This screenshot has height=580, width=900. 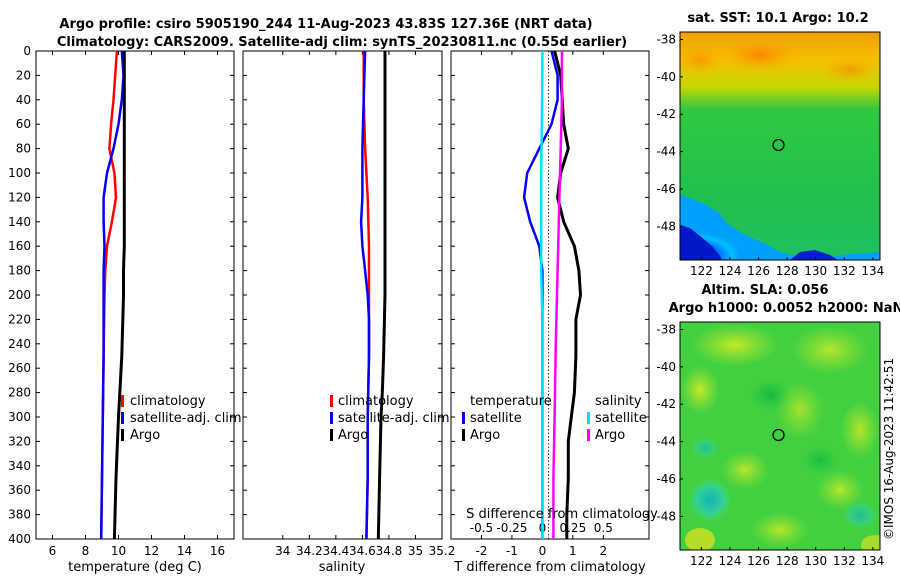 What do you see at coordinates (362, 551) in the screenshot?
I see `x-tick-label: 34.6` at bounding box center [362, 551].